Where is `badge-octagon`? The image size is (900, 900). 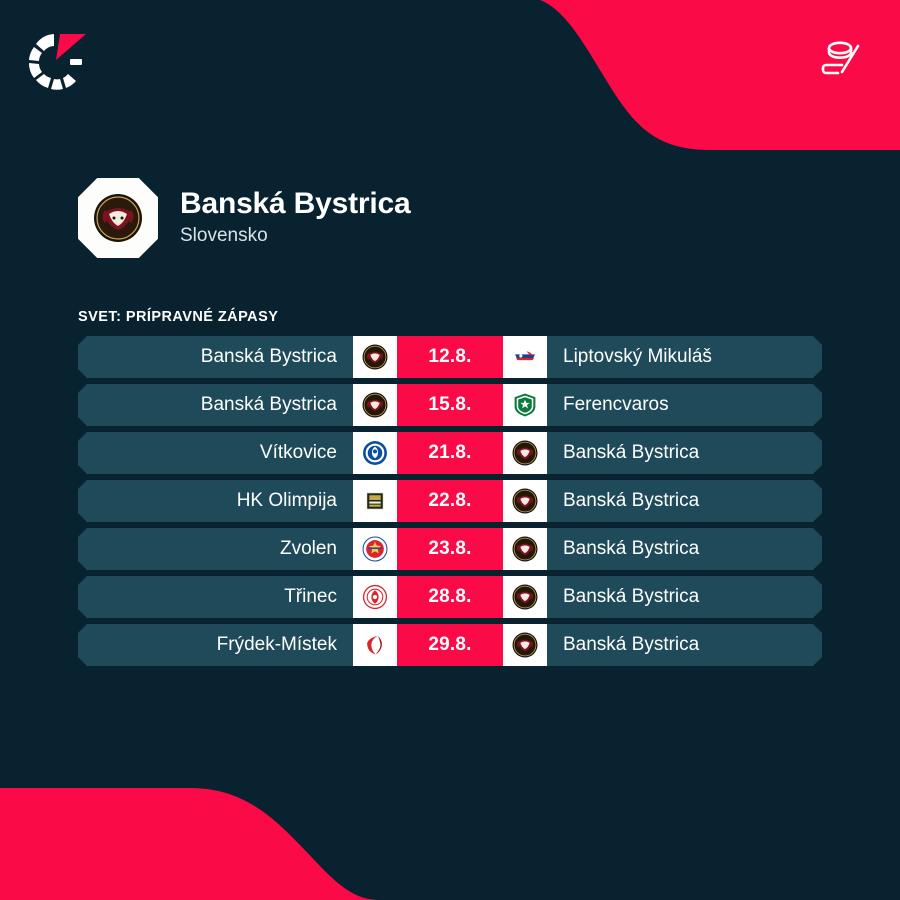
badge-octagon is located at coordinates (118, 218).